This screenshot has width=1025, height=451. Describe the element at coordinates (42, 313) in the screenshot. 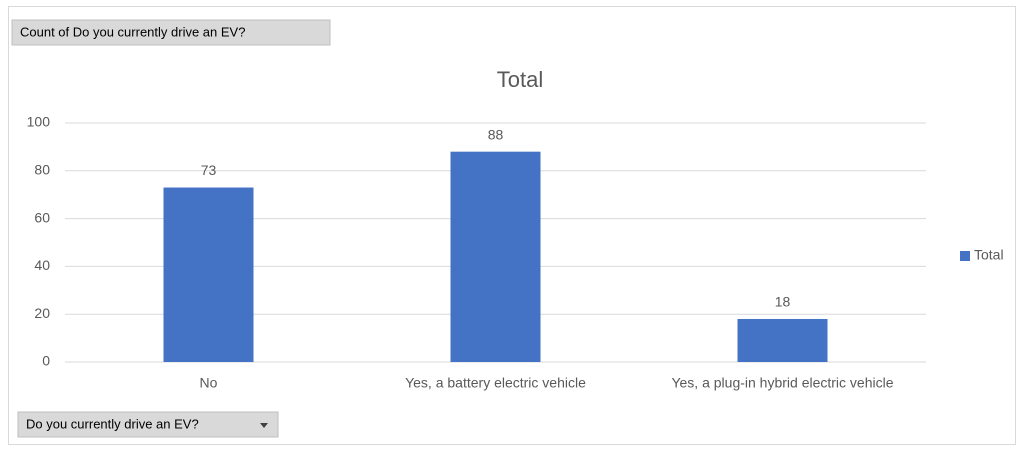

I see `y-tick-label: 20` at that location.